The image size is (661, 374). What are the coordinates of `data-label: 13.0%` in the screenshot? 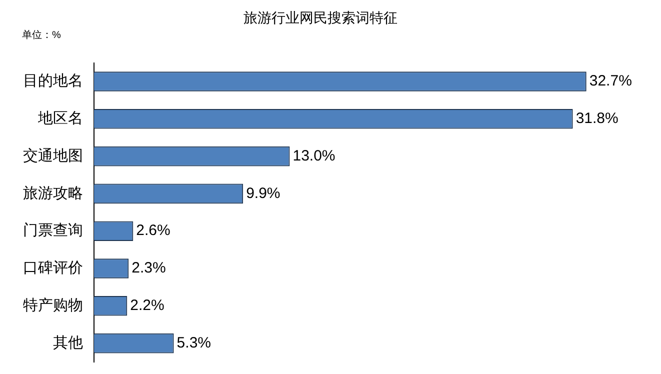 It's located at (314, 155).